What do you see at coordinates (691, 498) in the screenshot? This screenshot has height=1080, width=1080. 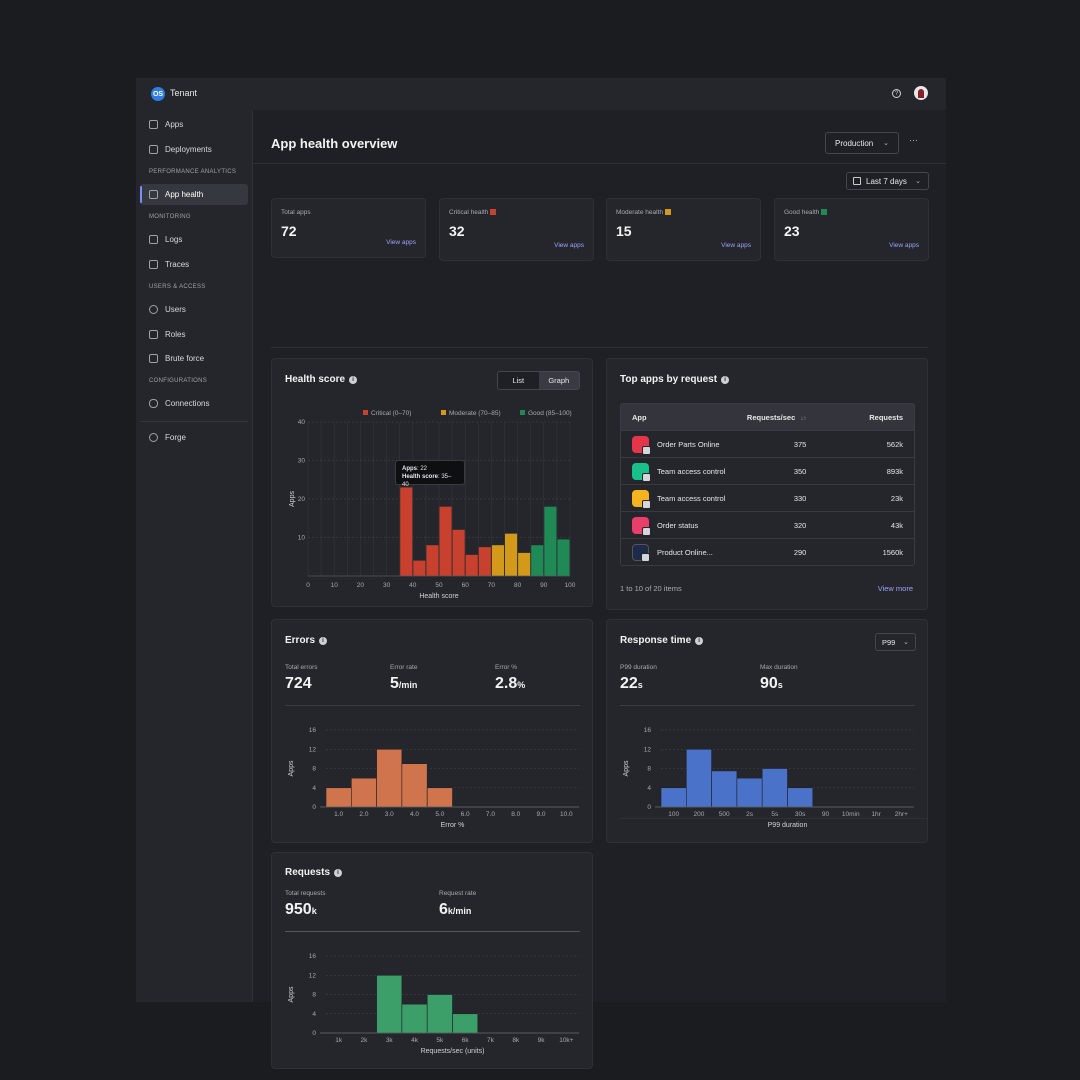 I see `app-name: Team access control` at bounding box center [691, 498].